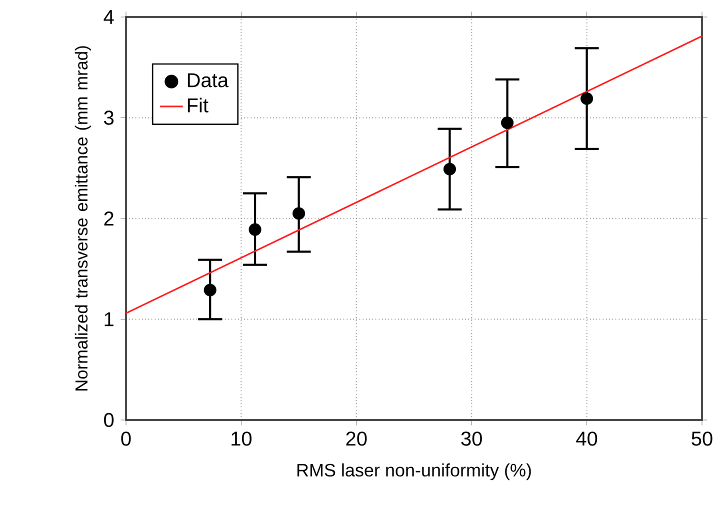  Describe the element at coordinates (109, 319) in the screenshot. I see `y-tick-label: 1` at that location.